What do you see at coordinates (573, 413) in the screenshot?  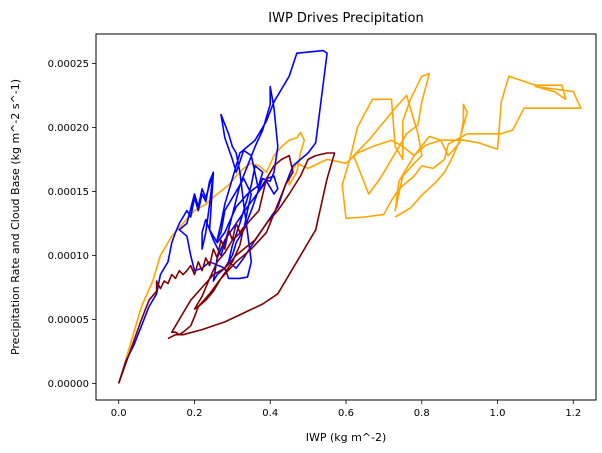 I see `x-tick-label: 1.2` at bounding box center [573, 413].